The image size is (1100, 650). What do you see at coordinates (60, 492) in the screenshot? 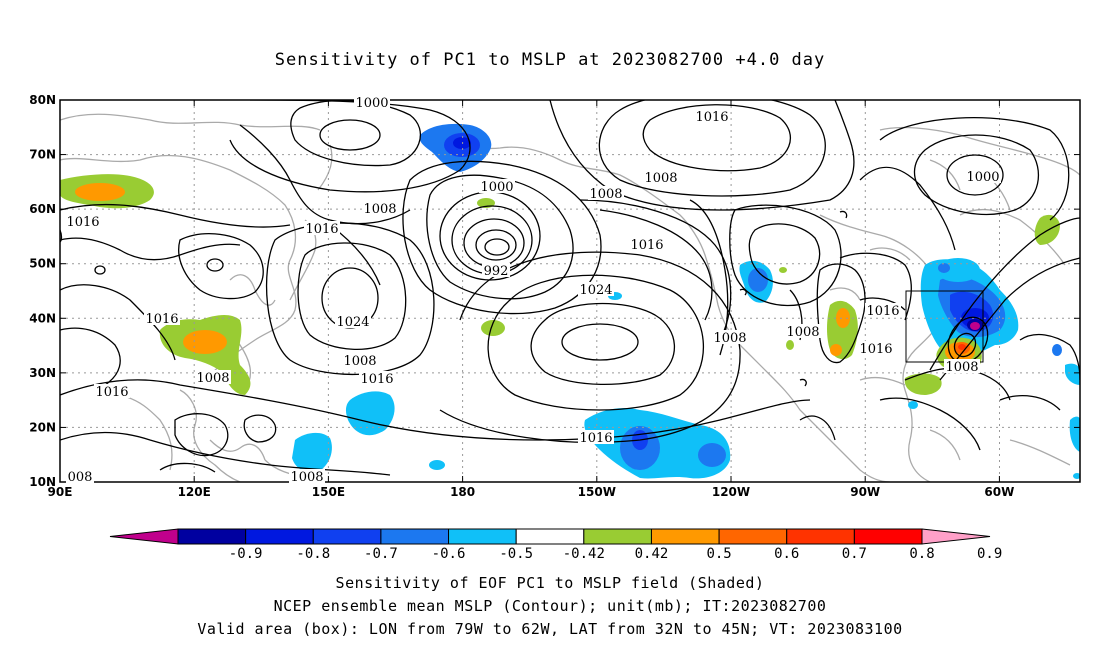
I see `lon-label: 90E` at bounding box center [60, 492].